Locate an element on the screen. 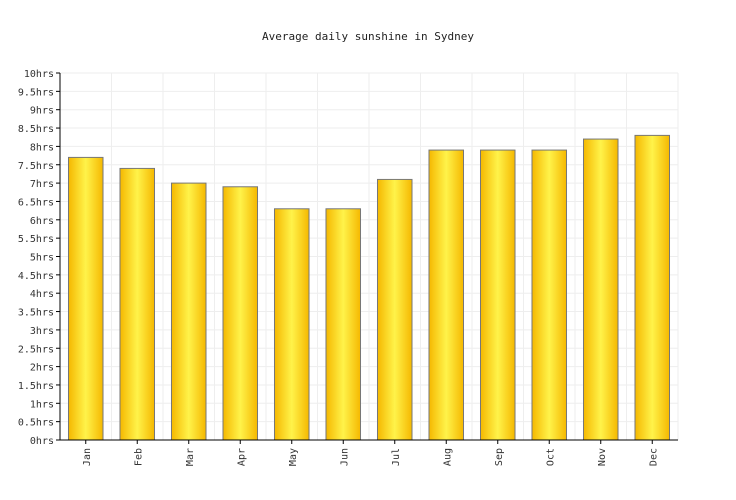 The image size is (736, 500). x-tick-label: Oct is located at coordinates (550, 457).